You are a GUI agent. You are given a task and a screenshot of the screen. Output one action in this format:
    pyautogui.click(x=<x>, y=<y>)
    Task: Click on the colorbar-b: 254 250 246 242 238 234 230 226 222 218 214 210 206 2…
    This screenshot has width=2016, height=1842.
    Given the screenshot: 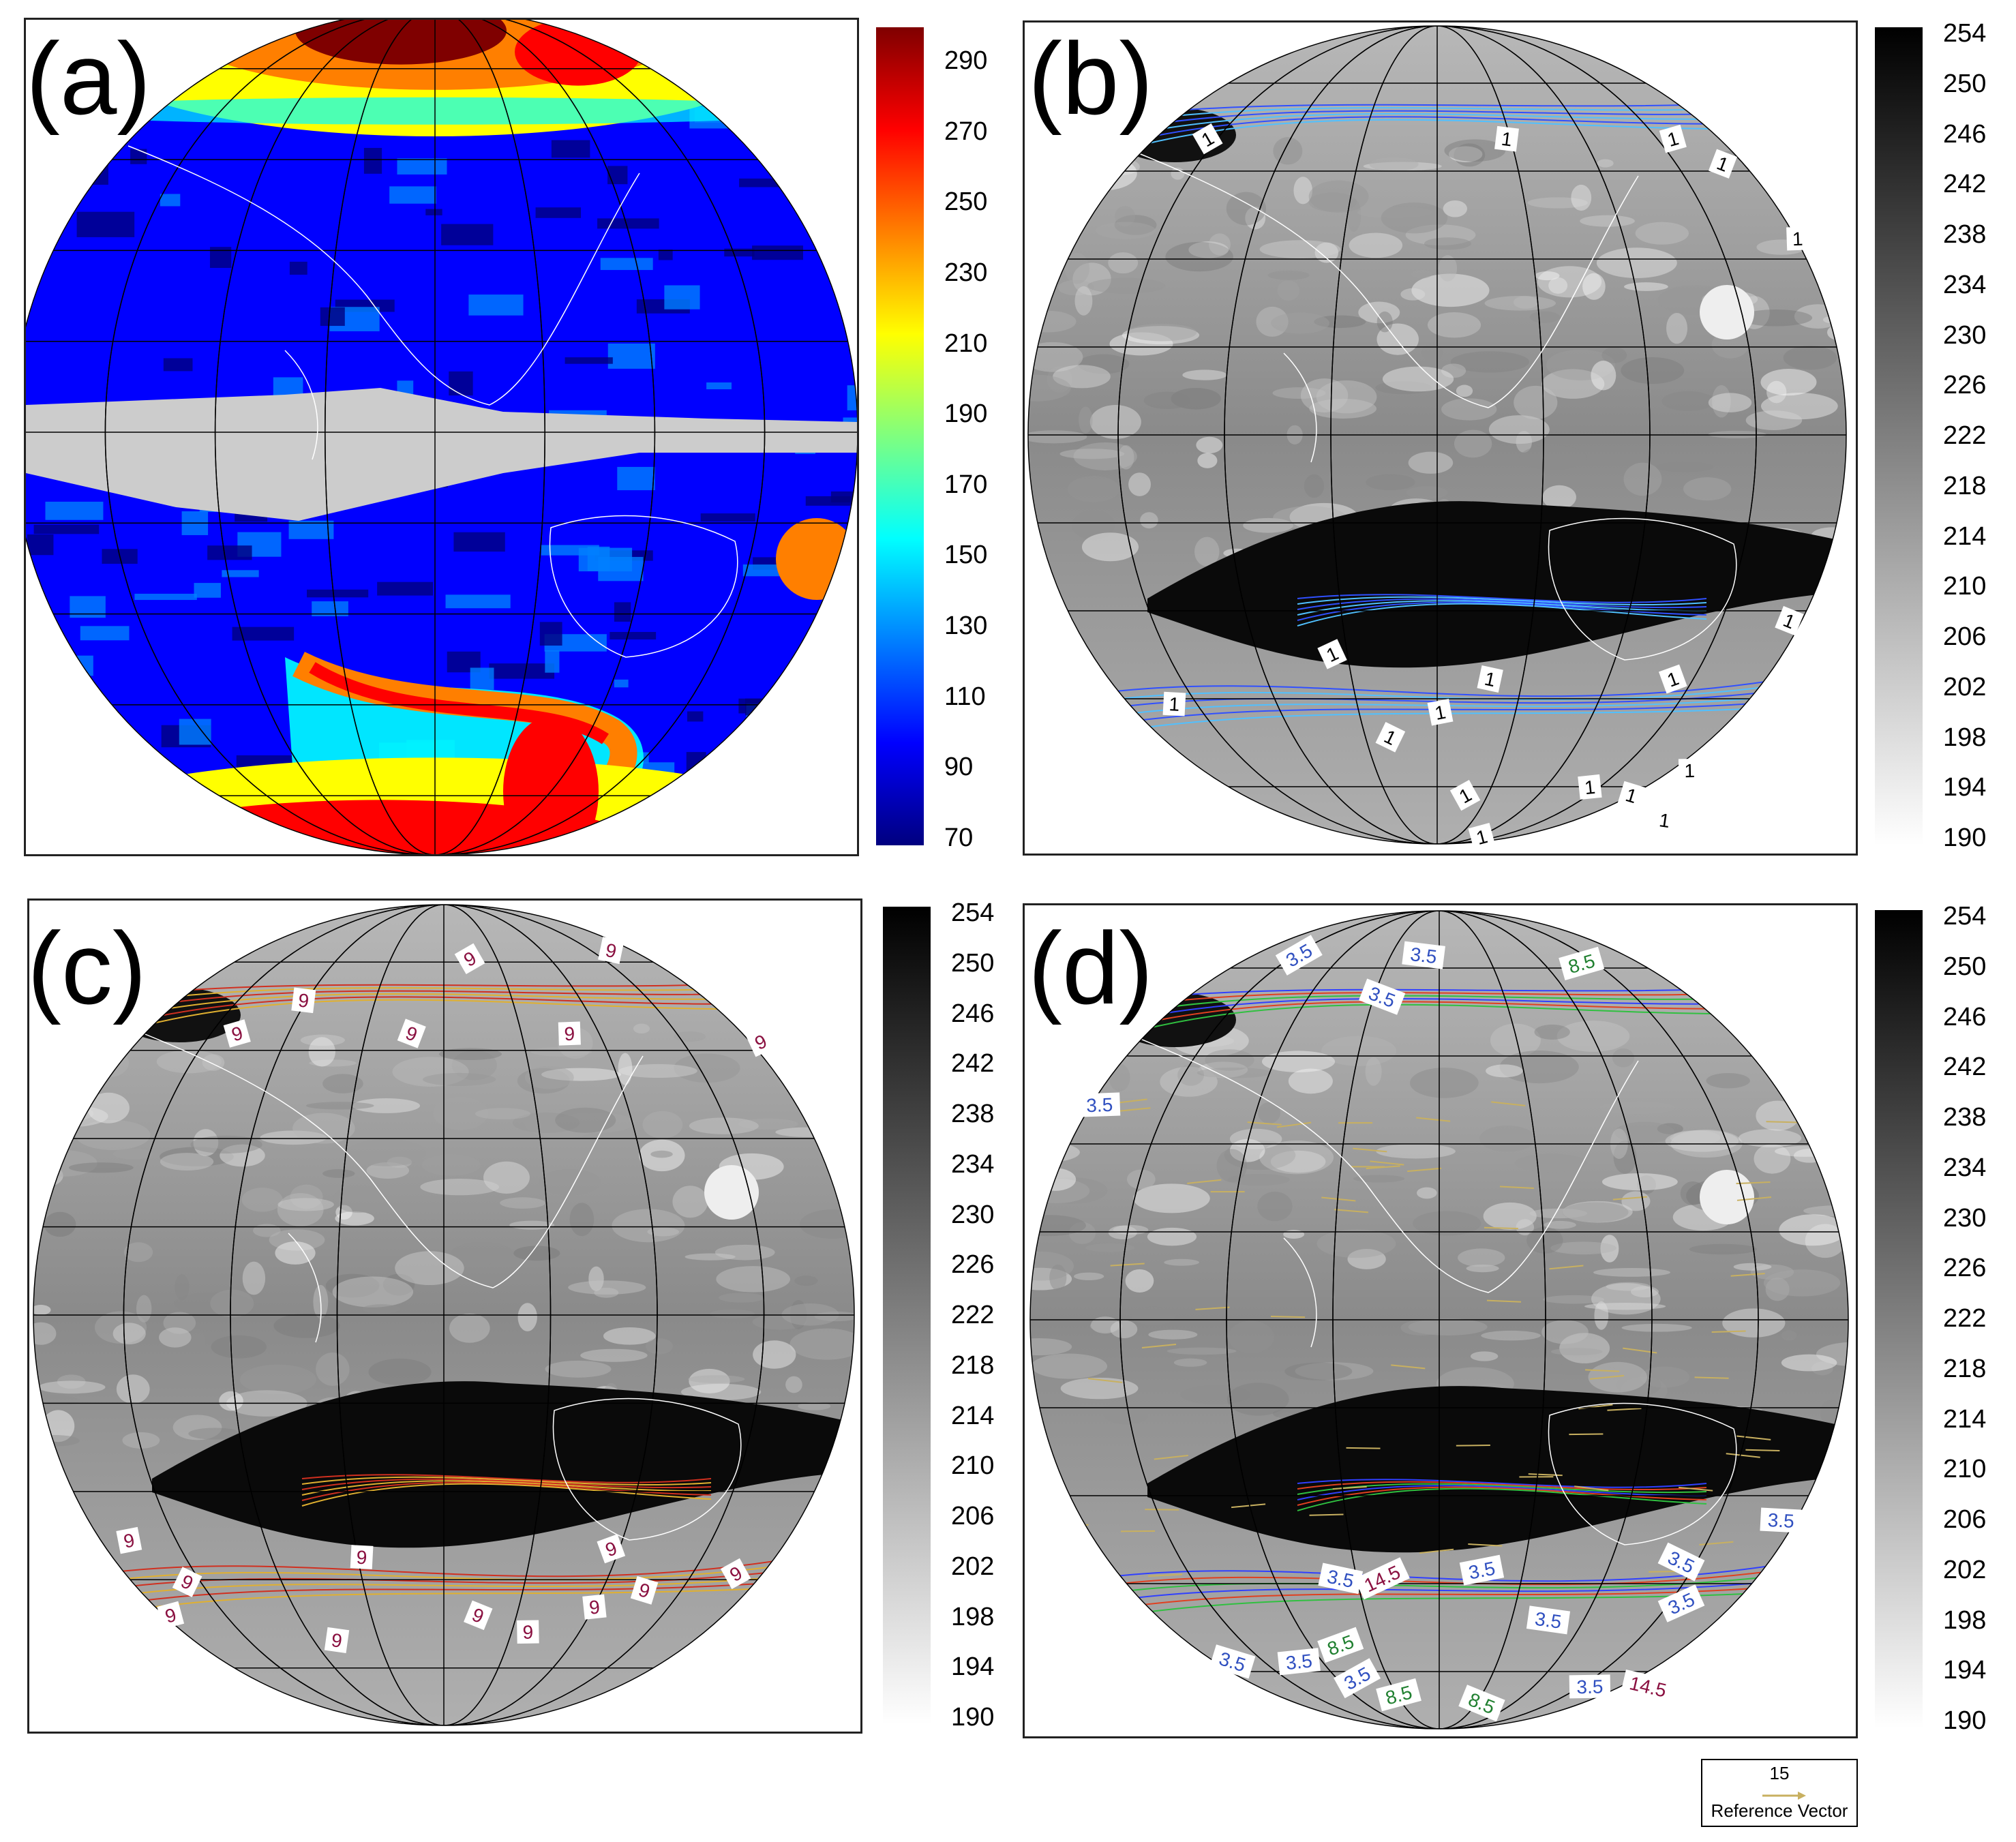 What is the action you would take?
    pyautogui.click(x=1930, y=435)
    